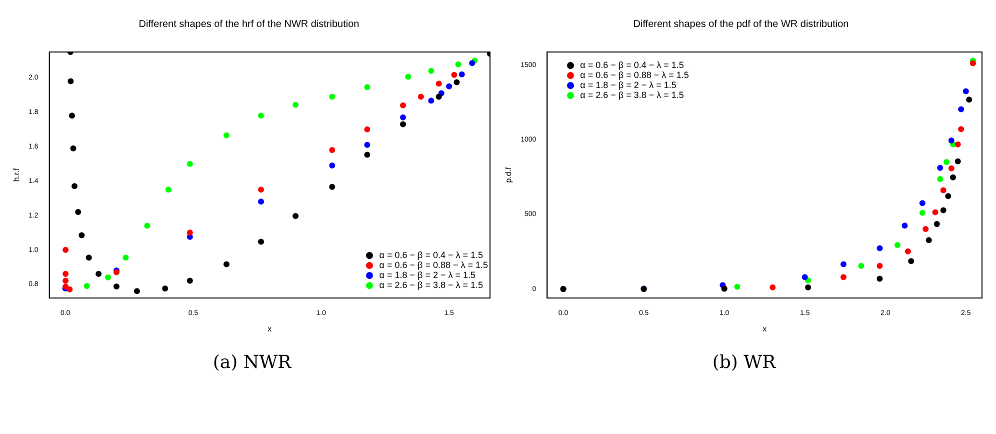 The height and width of the screenshot is (434, 996). I want to click on y-axis-title: h.r.f, so click(17, 175).